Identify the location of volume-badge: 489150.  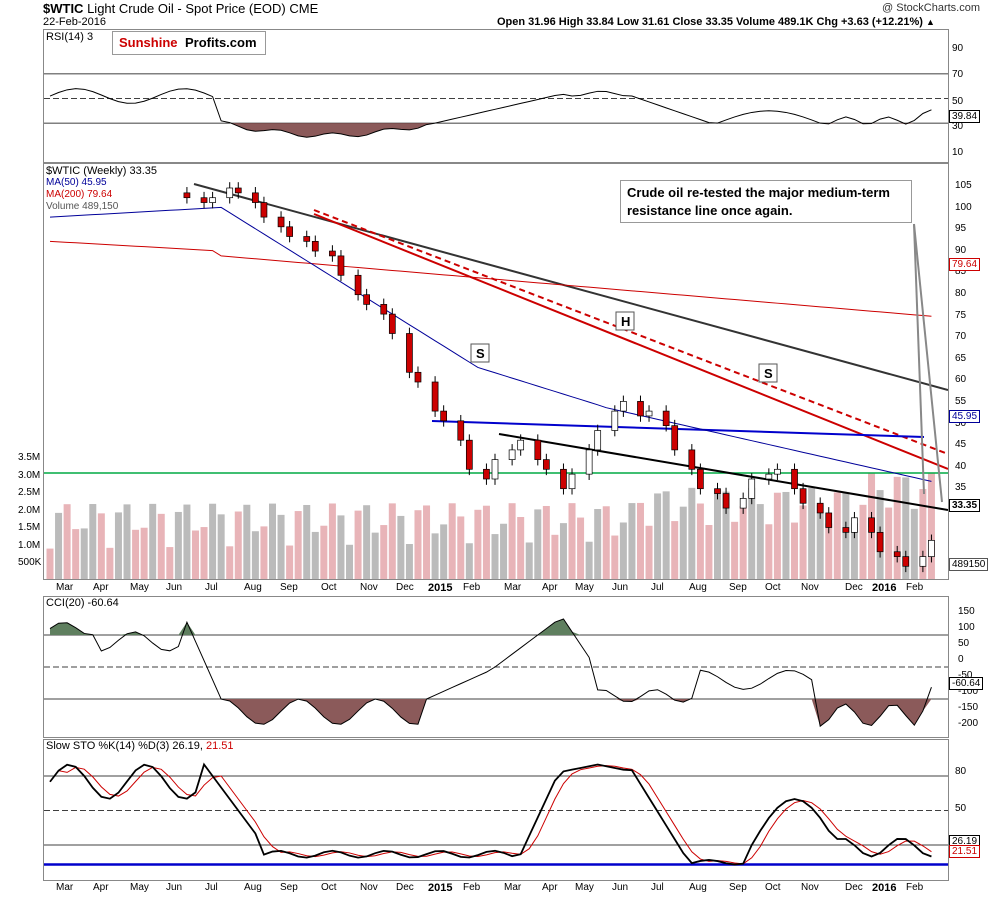
(969, 564).